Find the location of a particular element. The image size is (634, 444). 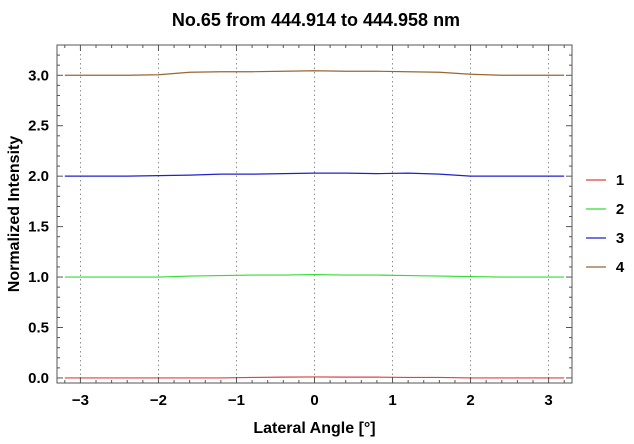

x-tick-label-4: 1 is located at coordinates (392, 400).